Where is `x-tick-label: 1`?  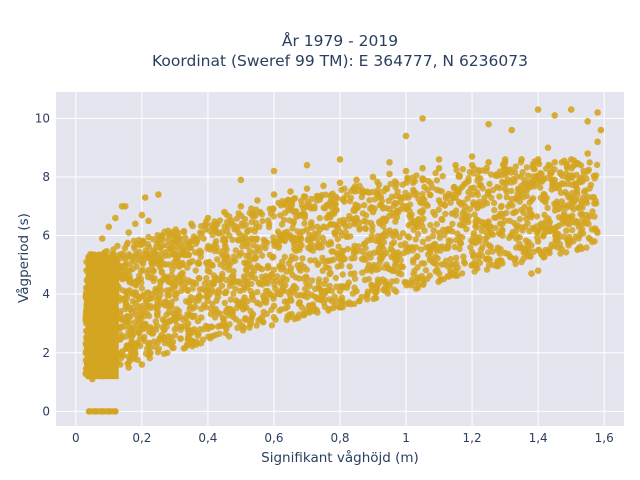
x-tick-label: 1 is located at coordinates (406, 438).